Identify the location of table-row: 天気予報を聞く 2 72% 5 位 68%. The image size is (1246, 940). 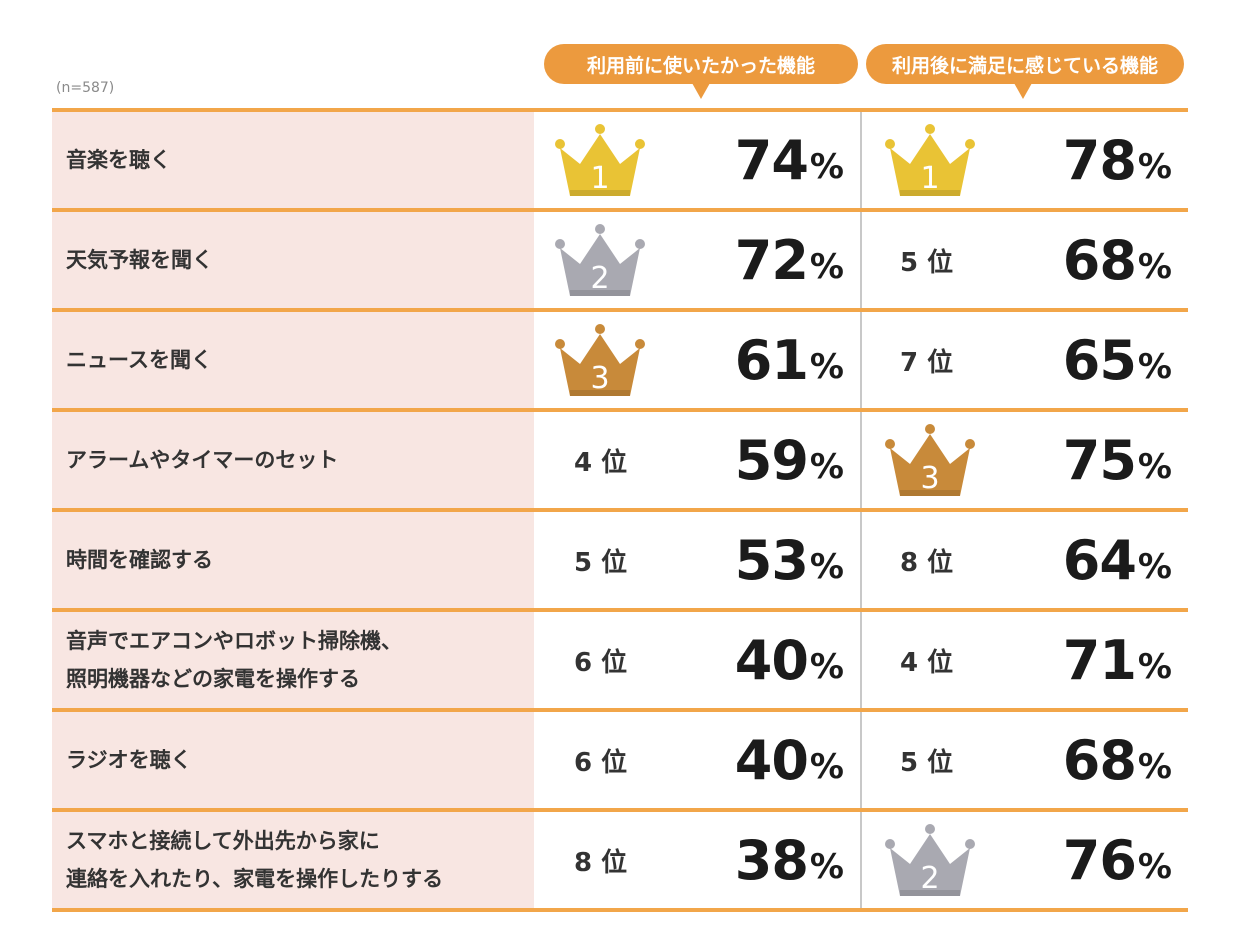
(620, 260).